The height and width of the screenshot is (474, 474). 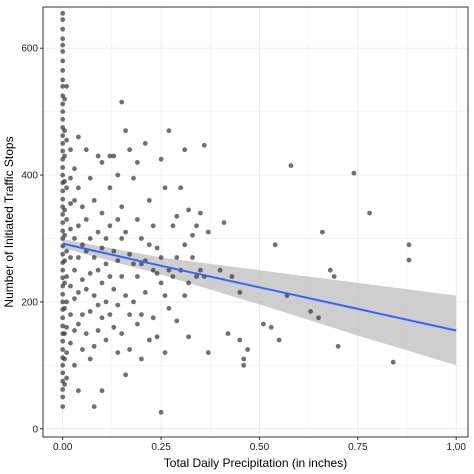 What do you see at coordinates (29, 176) in the screenshot?
I see `y-tick-label: 400` at bounding box center [29, 176].